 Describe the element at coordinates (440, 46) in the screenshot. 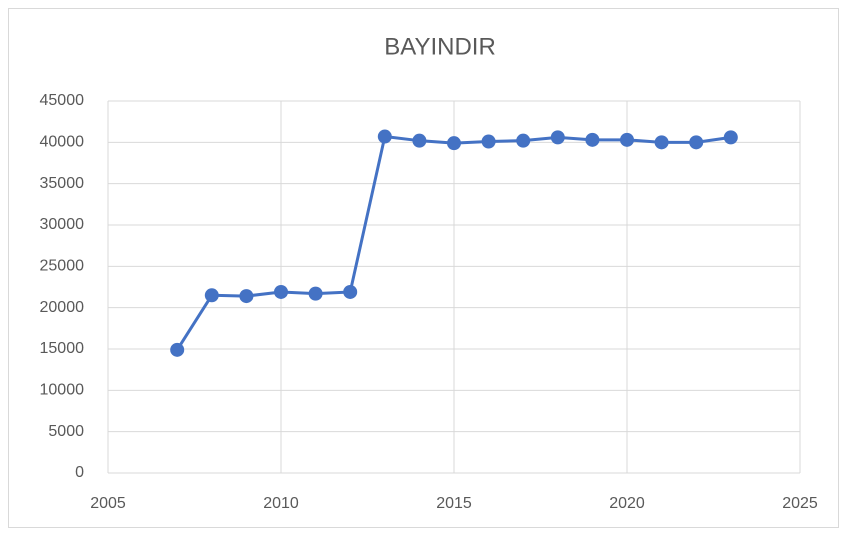

I see `chart-title: BAYINDIR` at that location.